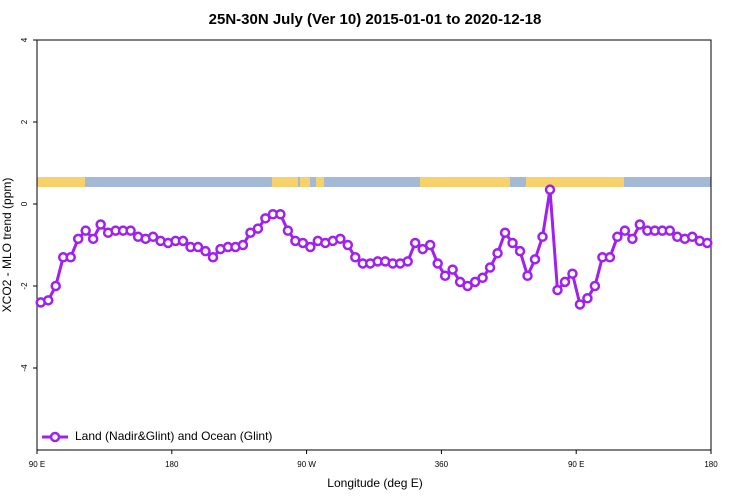  Describe the element at coordinates (24, 203) in the screenshot. I see `y-tick-label: 0` at that location.